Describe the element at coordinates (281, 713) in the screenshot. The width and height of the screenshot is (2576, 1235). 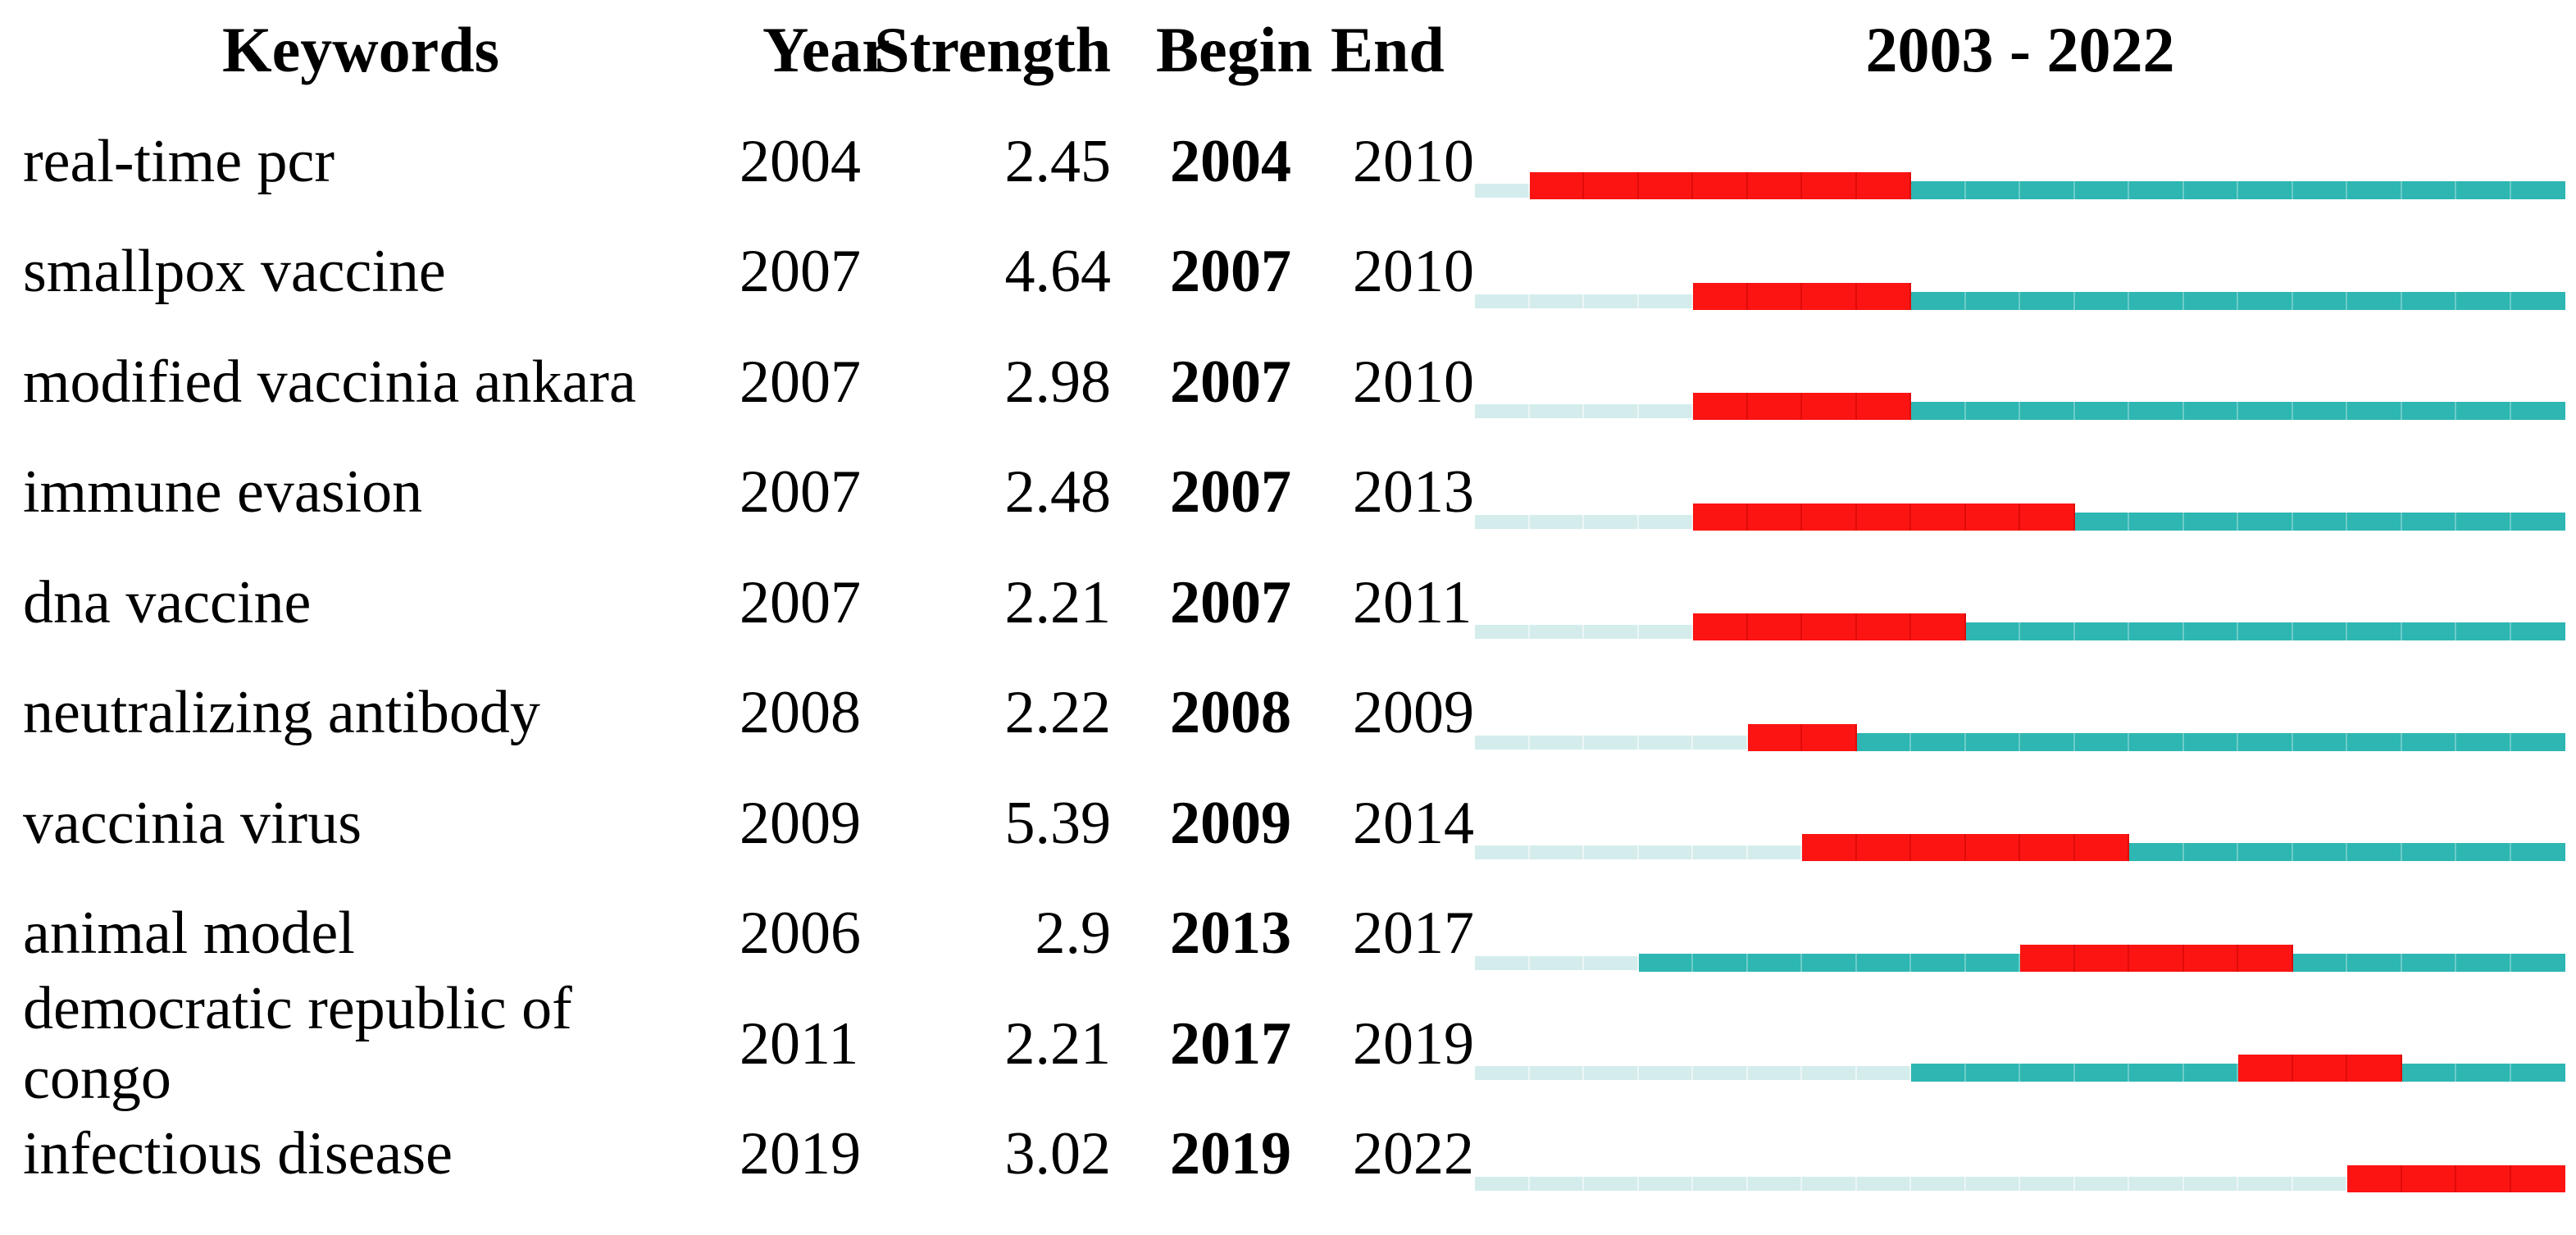
I see `keyword-cell: neutralizing antibody` at that location.